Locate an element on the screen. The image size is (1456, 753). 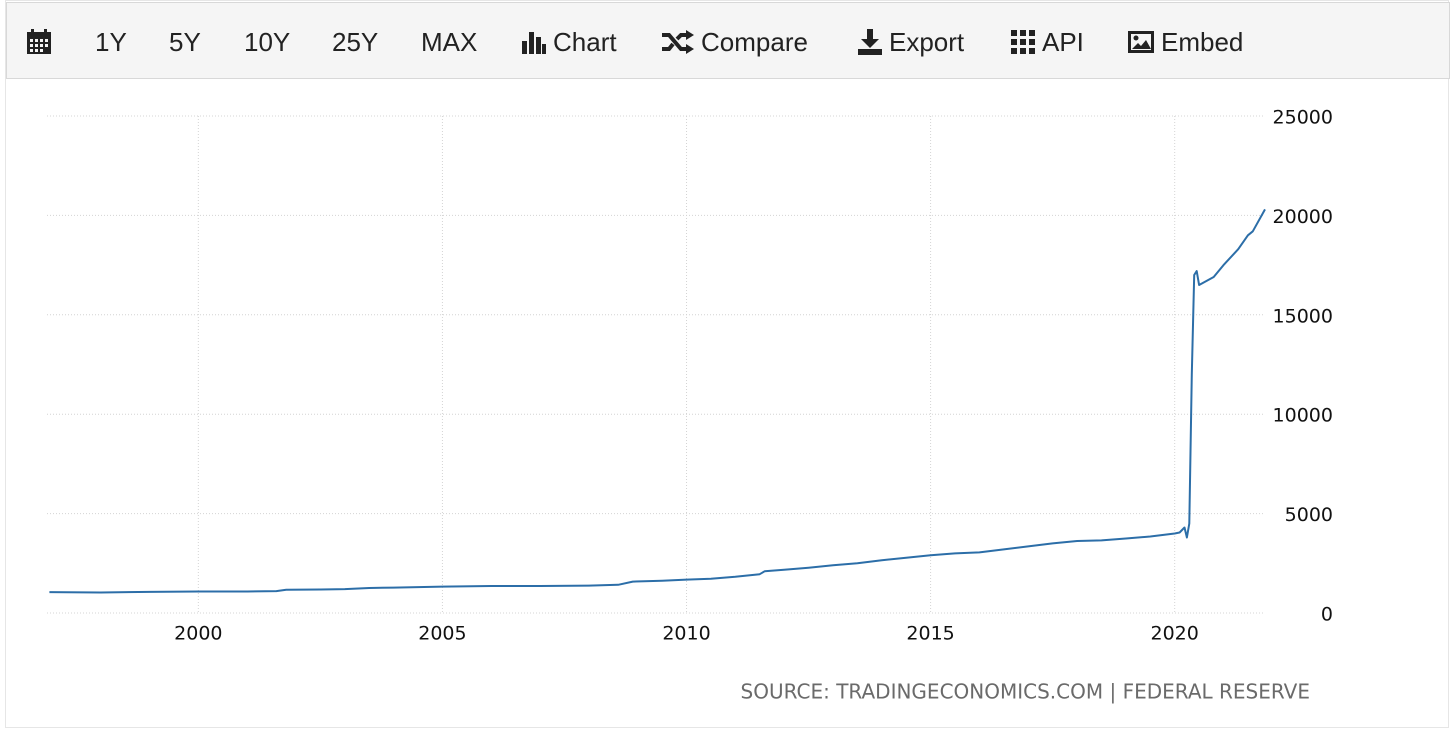
calendar-button is located at coordinates (39, 42).